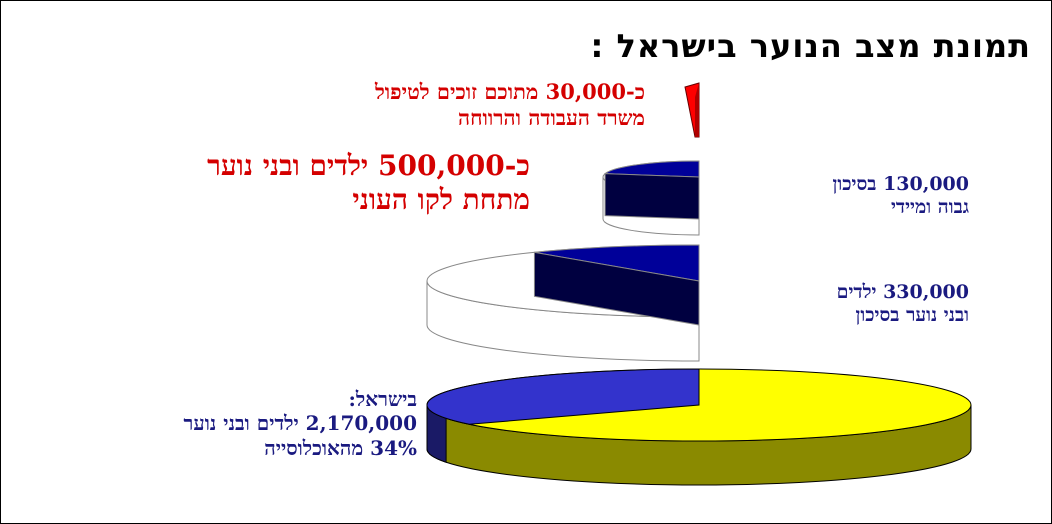  Describe the element at coordinates (697, 110) in the screenshot. I see `slice-care-side` at that location.